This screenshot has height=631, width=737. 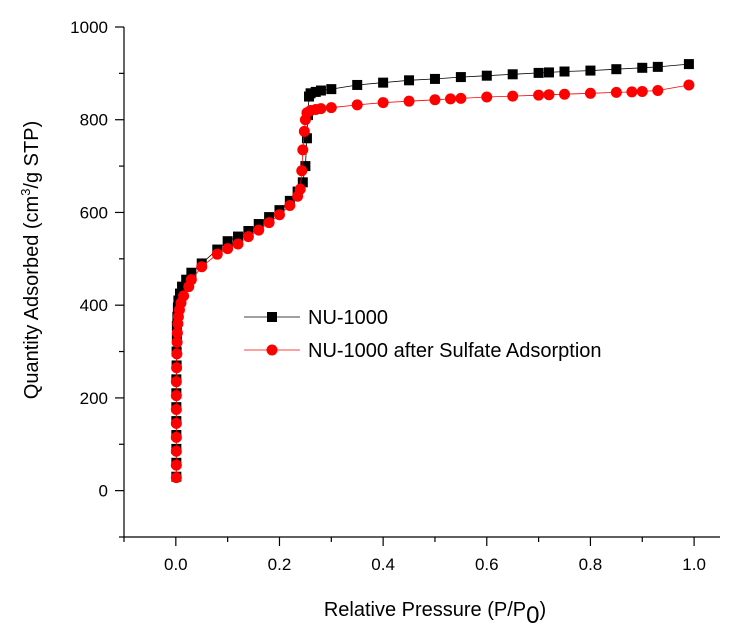 I want to click on x-axis: 0.0 0.2 0.4 0.6 0.8 1.0, so click(x=421, y=555).